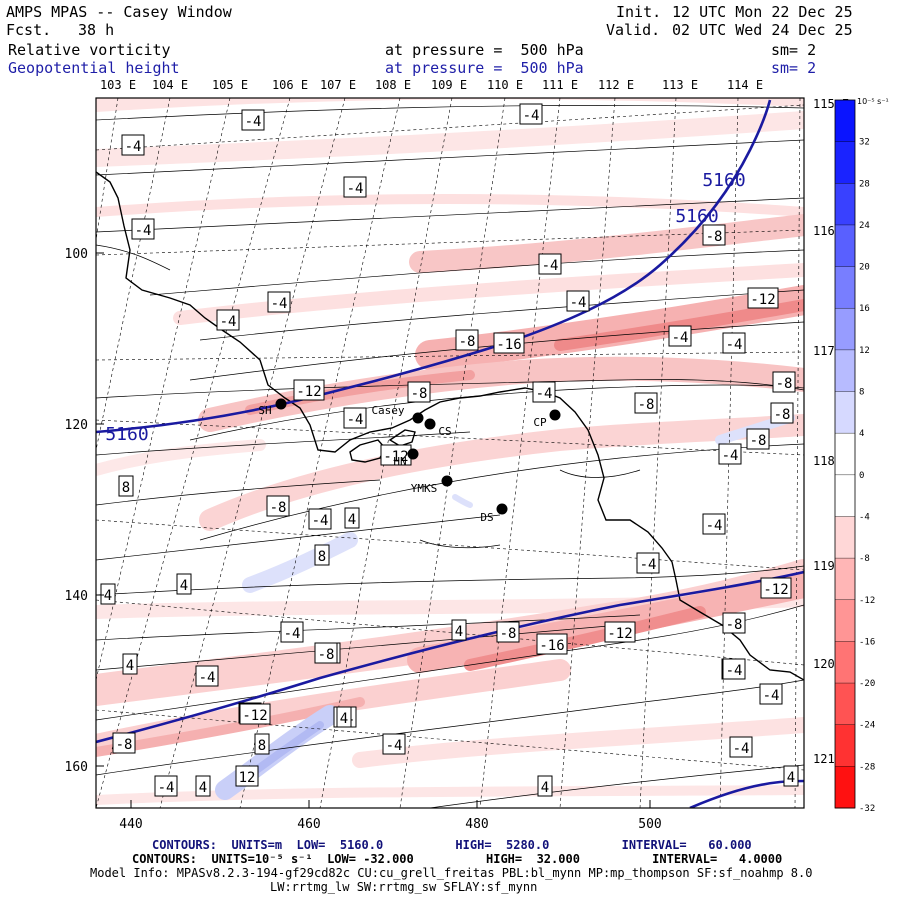 The image size is (900, 900). What do you see at coordinates (94, 68) in the screenshot?
I see `field2-name: Geopotential height` at bounding box center [94, 68].